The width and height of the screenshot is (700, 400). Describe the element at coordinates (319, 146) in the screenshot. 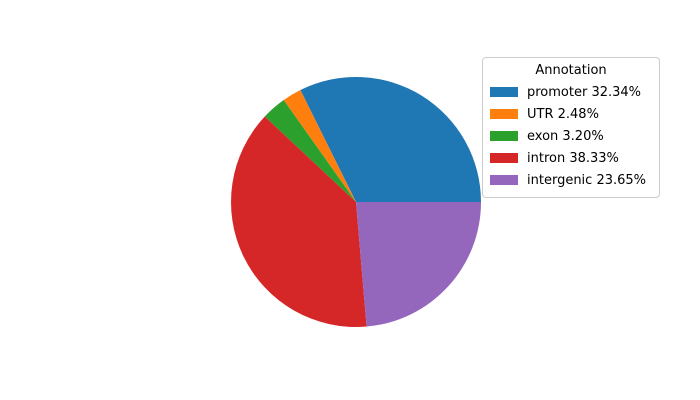

I see `pie-slice-UTR` at that location.